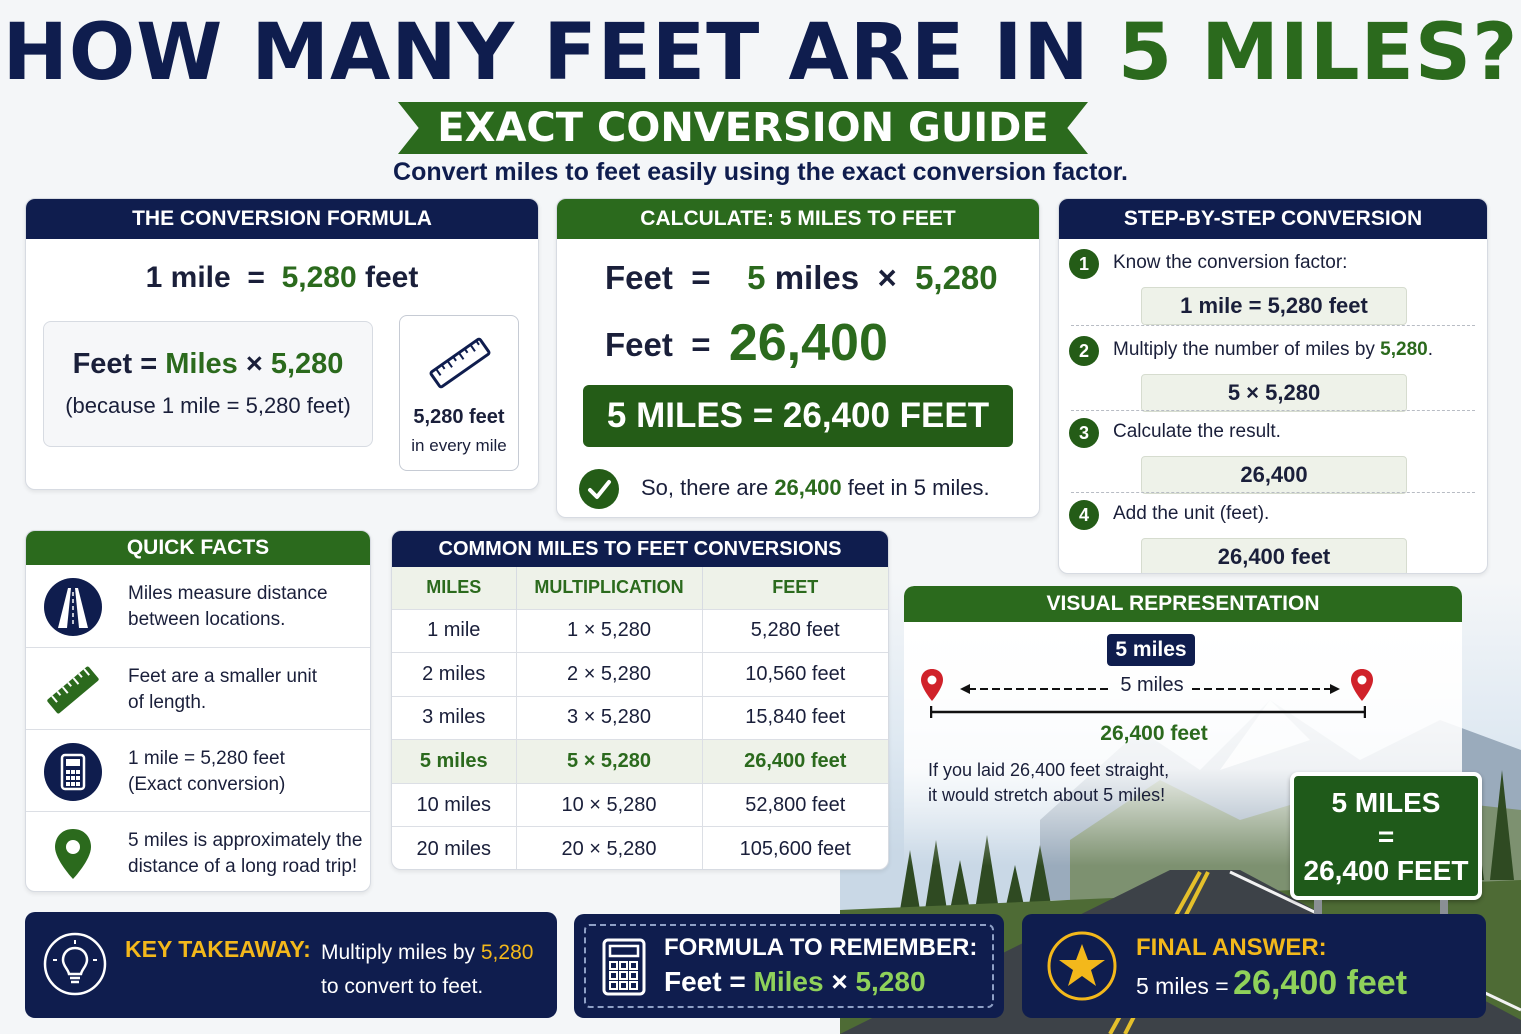  Describe the element at coordinates (798, 219) in the screenshot. I see `calculate-panel-heading: CALCULATE: 5 MILES TO FEET` at that location.